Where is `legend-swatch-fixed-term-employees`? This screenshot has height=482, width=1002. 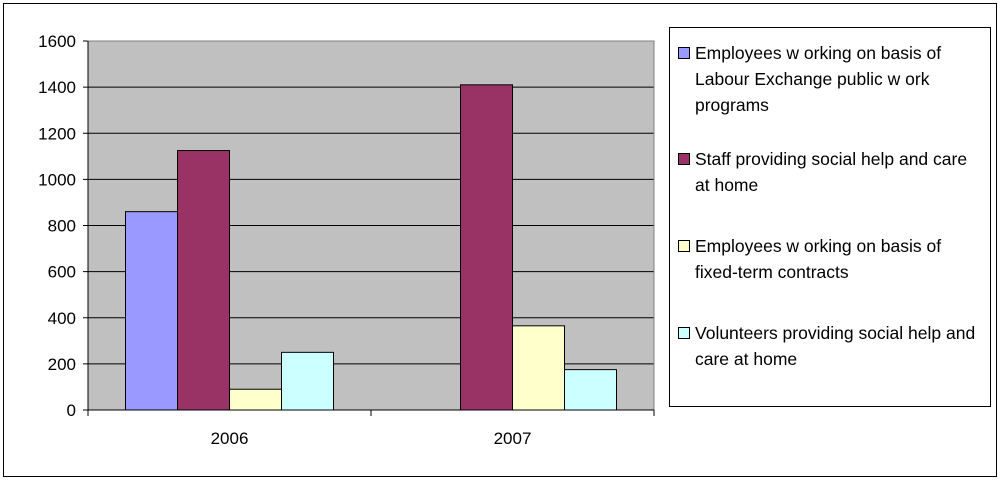
legend-swatch-fixed-term-employees is located at coordinates (684, 246).